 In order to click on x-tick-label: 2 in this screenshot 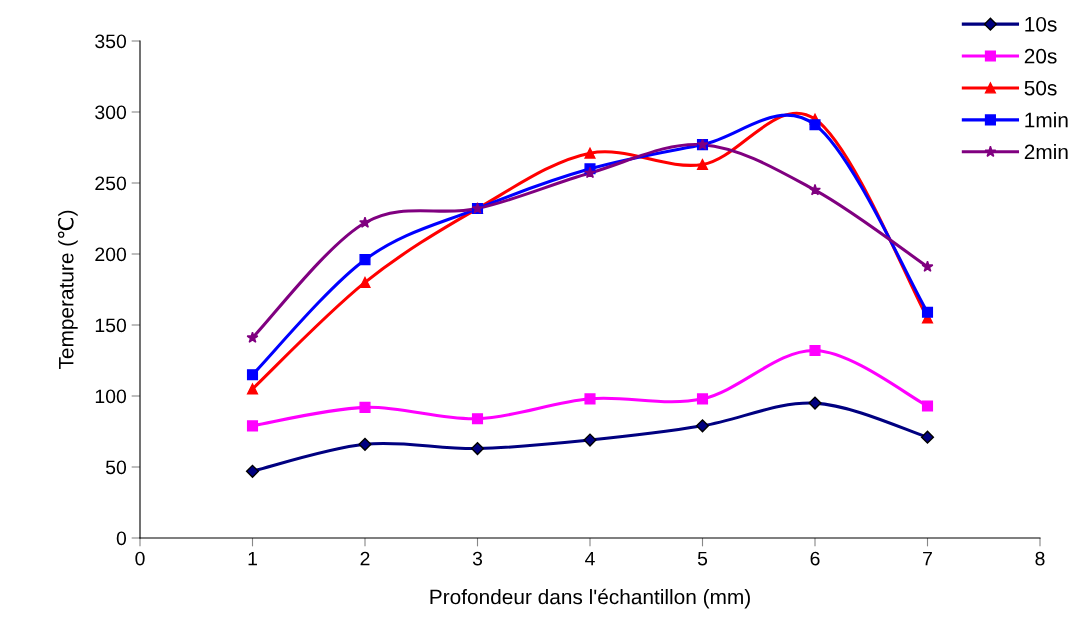, I will do `click(365, 558)`.